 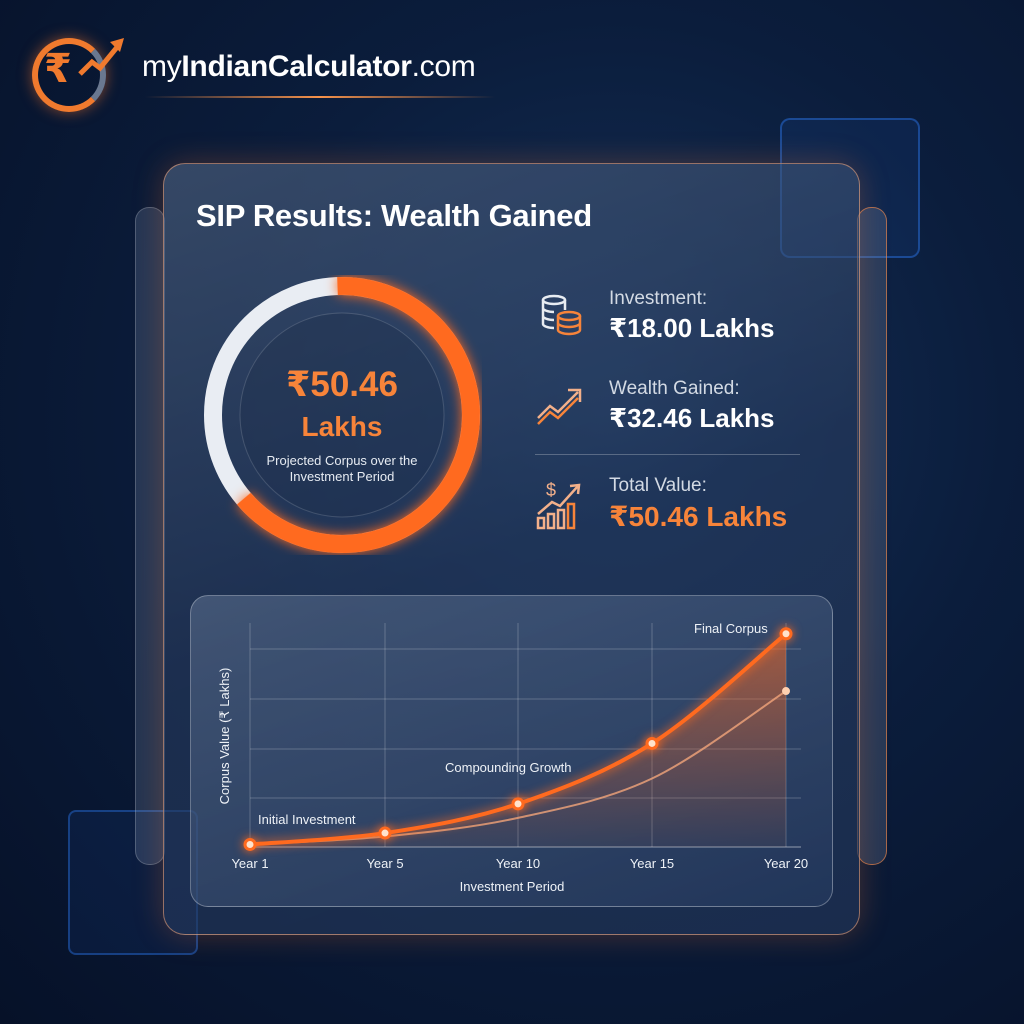 What do you see at coordinates (249, 863) in the screenshot?
I see `x-tick-label: Year 1` at bounding box center [249, 863].